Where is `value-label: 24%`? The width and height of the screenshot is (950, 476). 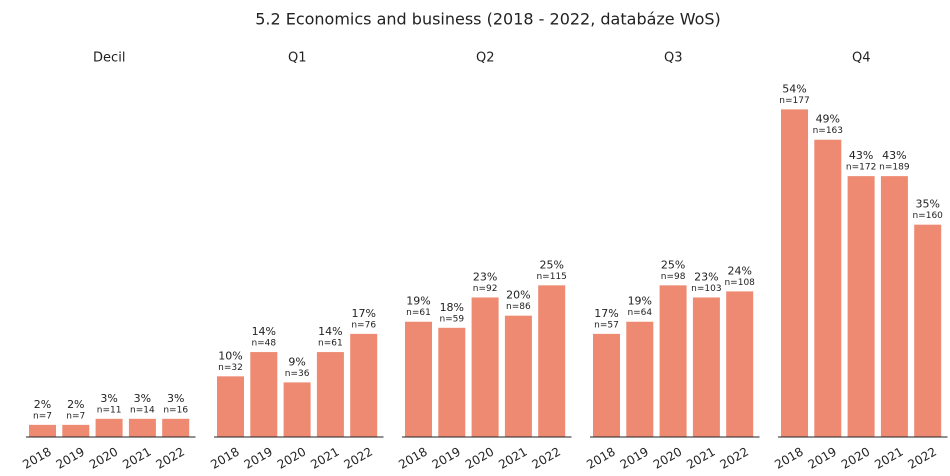
value-label: 24% is located at coordinates (739, 270).